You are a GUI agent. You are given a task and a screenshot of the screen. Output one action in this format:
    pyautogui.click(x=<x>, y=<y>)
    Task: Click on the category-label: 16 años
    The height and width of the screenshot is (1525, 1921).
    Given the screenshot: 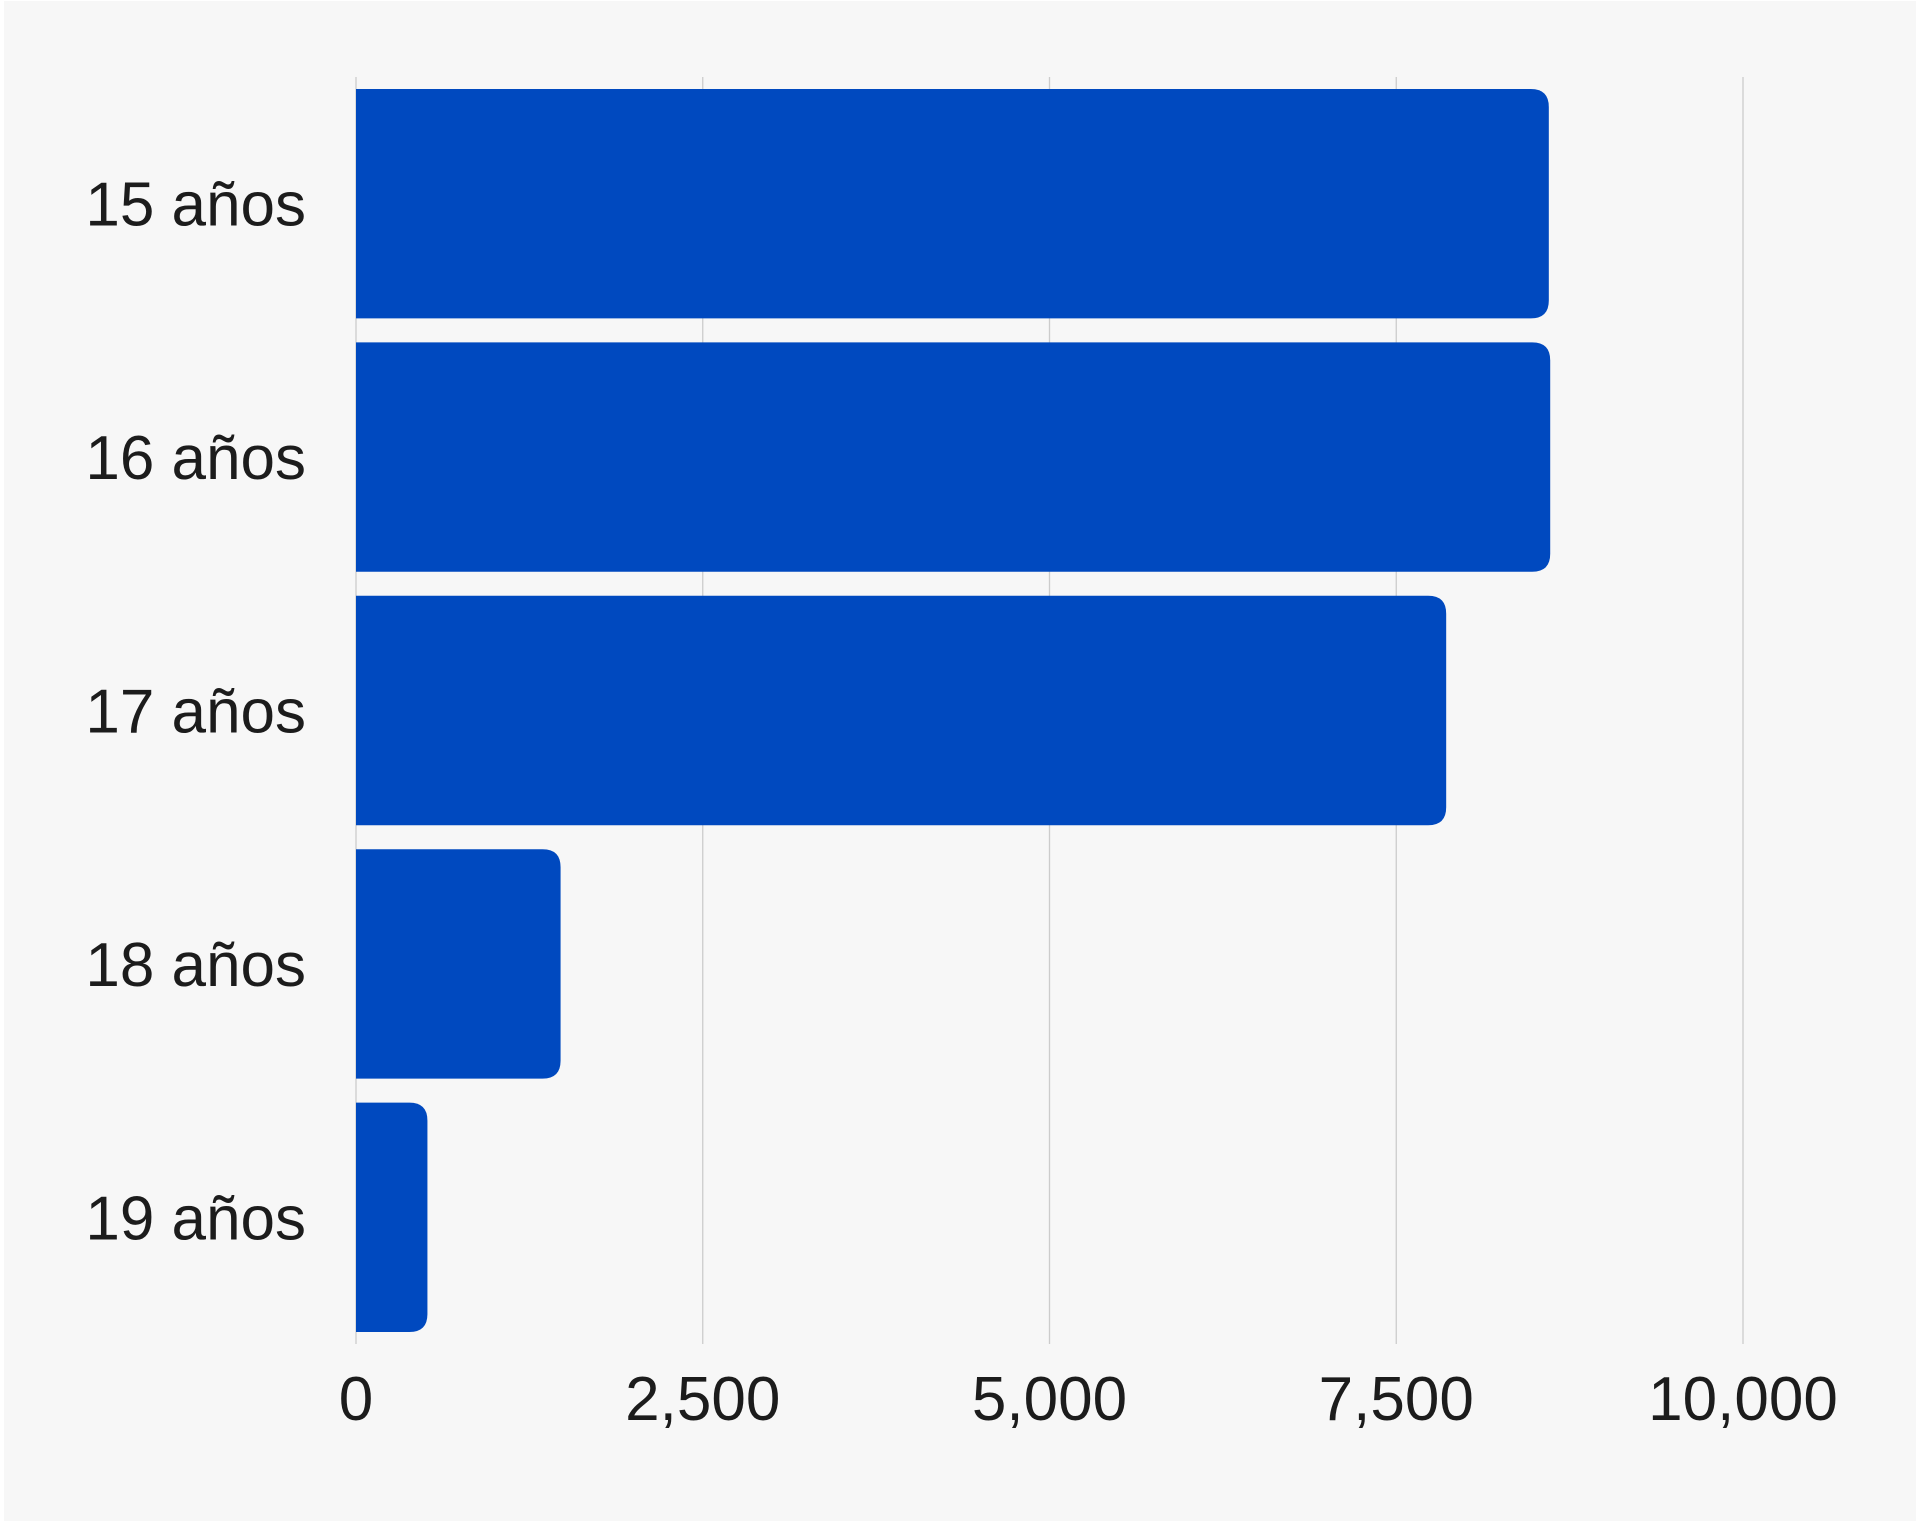 What is the action you would take?
    pyautogui.click(x=195, y=458)
    